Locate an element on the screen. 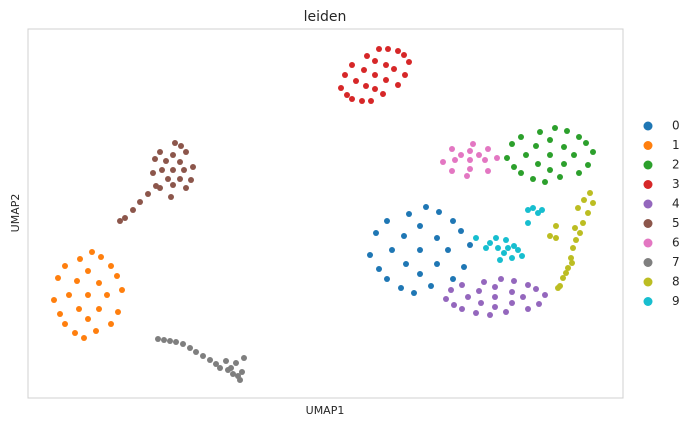 This screenshot has height=431, width=696. legend-label: 6 is located at coordinates (676, 243).